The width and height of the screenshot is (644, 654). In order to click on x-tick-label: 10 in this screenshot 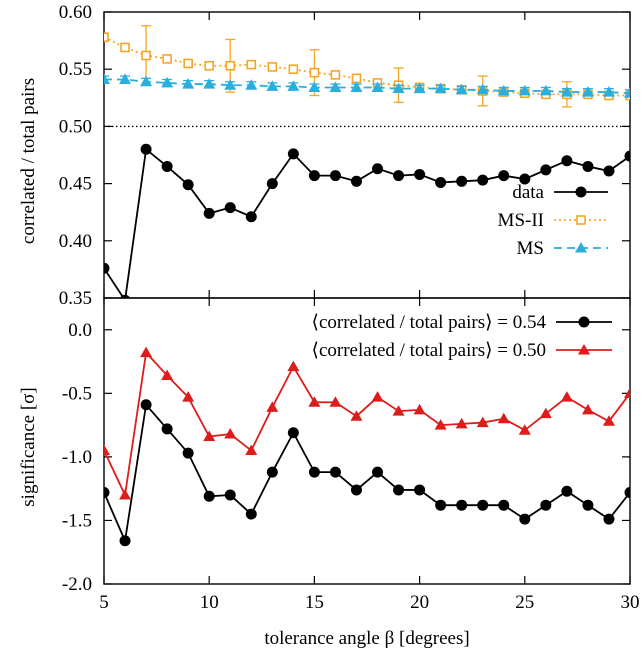, I will do `click(209, 602)`.